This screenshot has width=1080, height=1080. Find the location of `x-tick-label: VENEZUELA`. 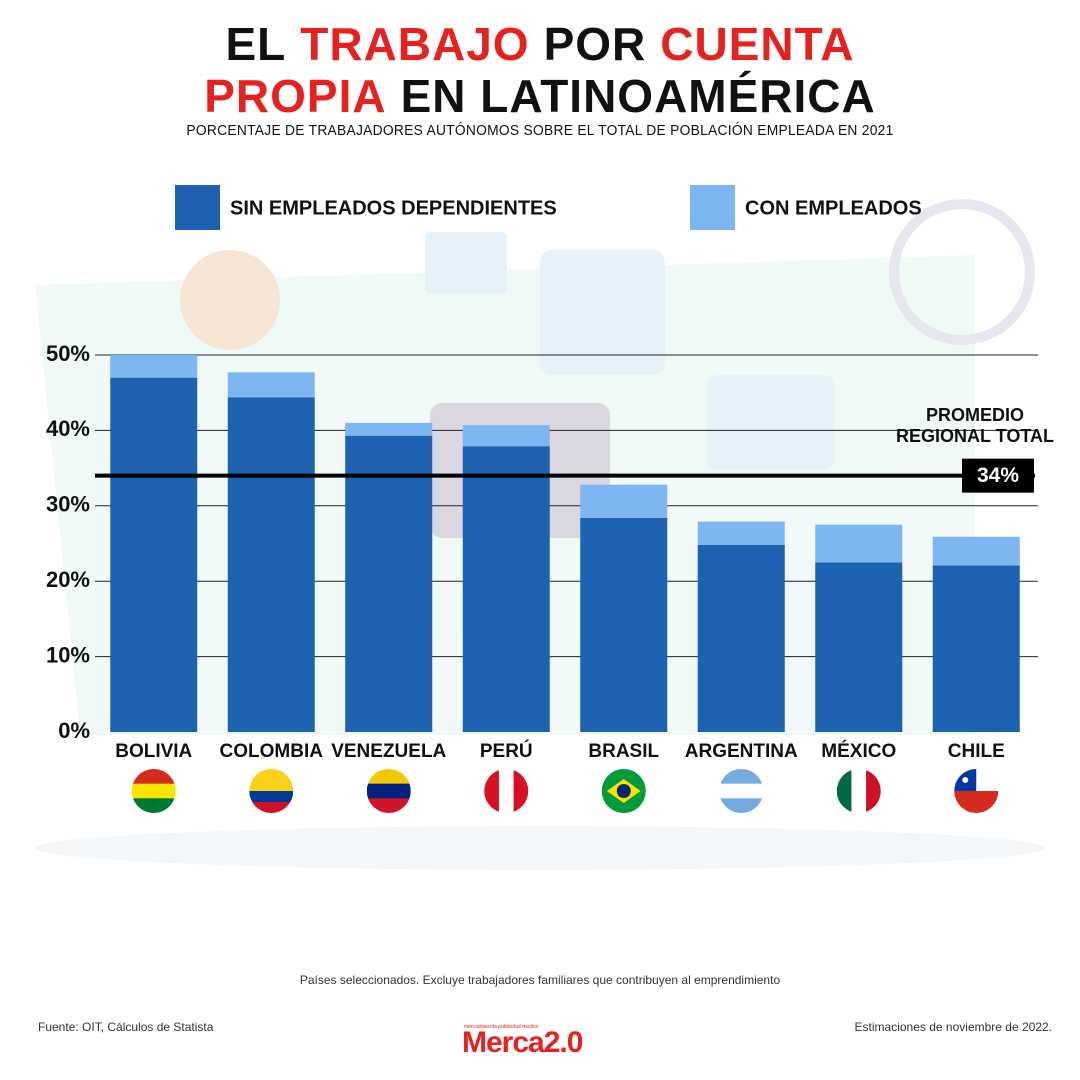

x-tick-label: VENEZUELA is located at coordinates (388, 751).